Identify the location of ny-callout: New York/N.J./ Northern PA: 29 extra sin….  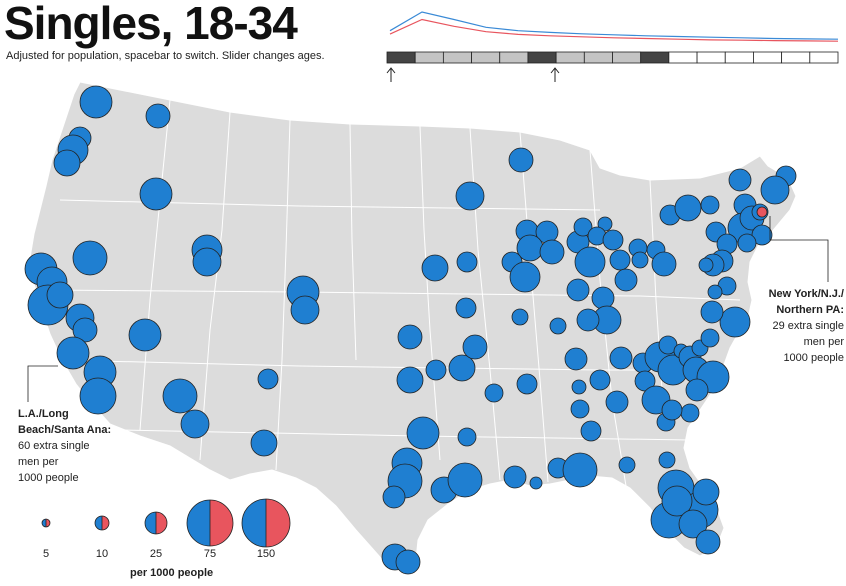
(798, 326).